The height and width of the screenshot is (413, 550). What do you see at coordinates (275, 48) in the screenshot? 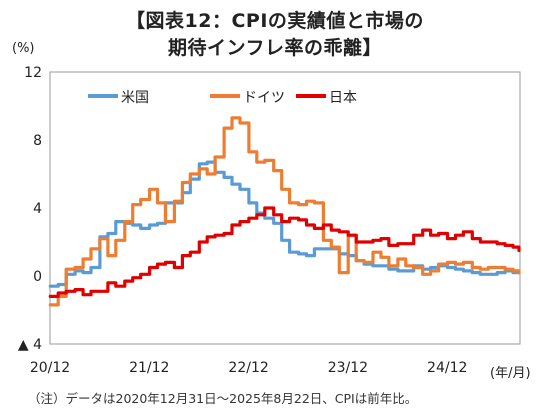
I see `chart-title-line2: 期待インフレ率の乖離】` at bounding box center [275, 48].